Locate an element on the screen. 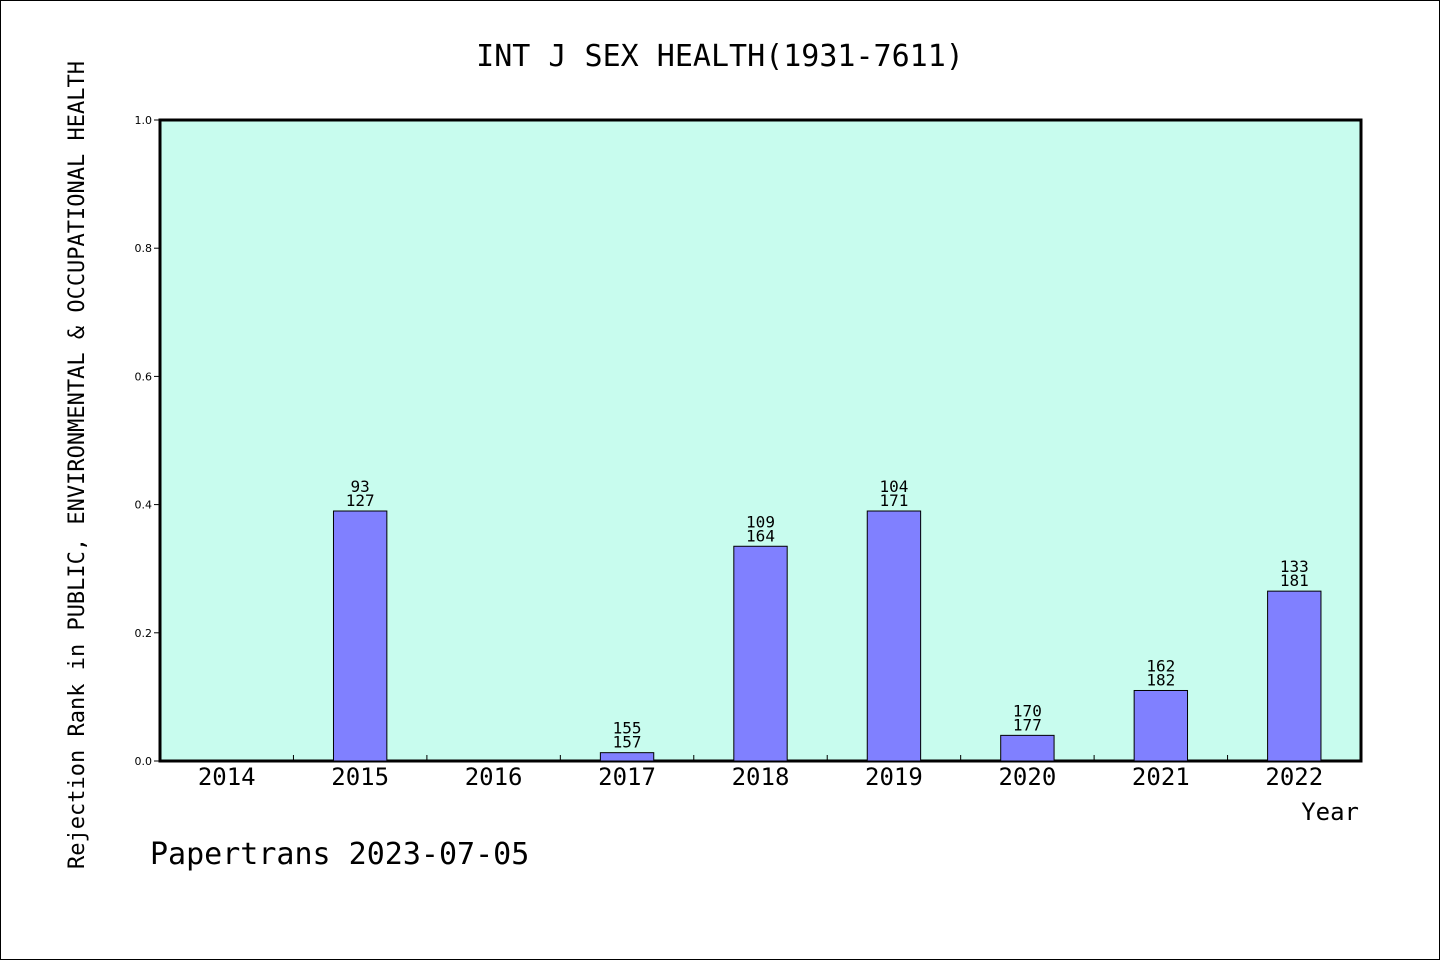 The width and height of the screenshot is (1440, 960). bar-label-bottom-2019: 171 is located at coordinates (893, 500).